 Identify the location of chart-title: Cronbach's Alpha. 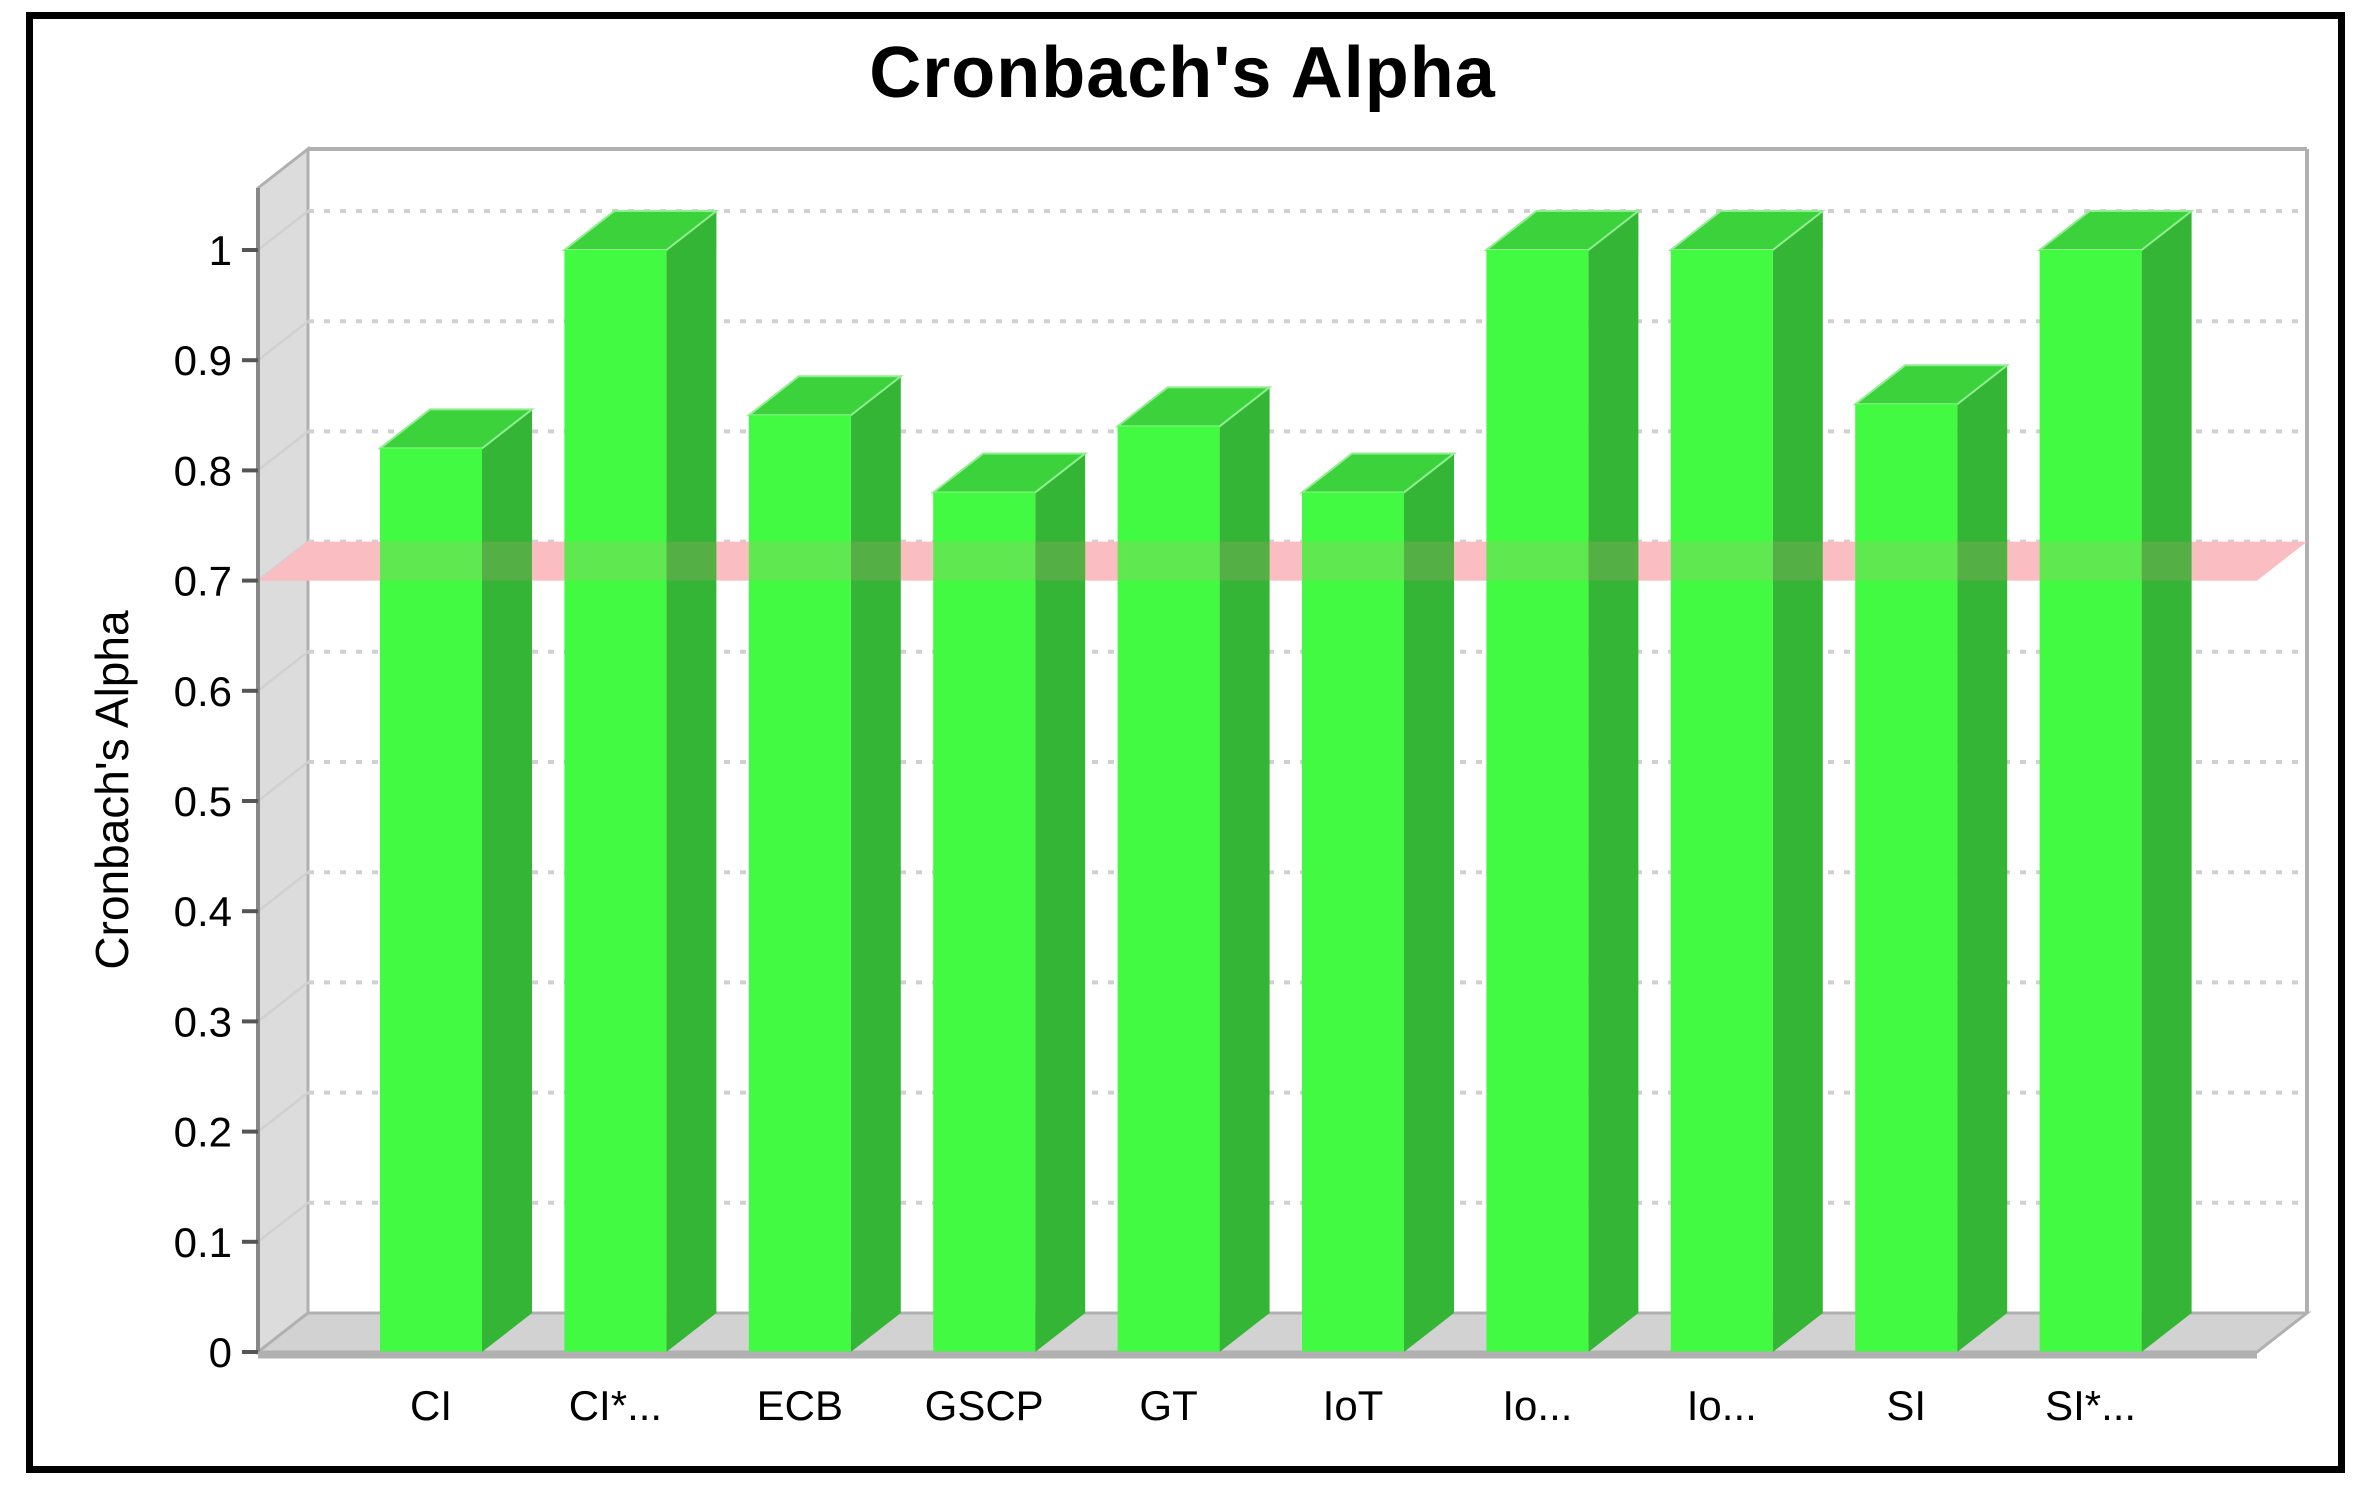
(1182, 73).